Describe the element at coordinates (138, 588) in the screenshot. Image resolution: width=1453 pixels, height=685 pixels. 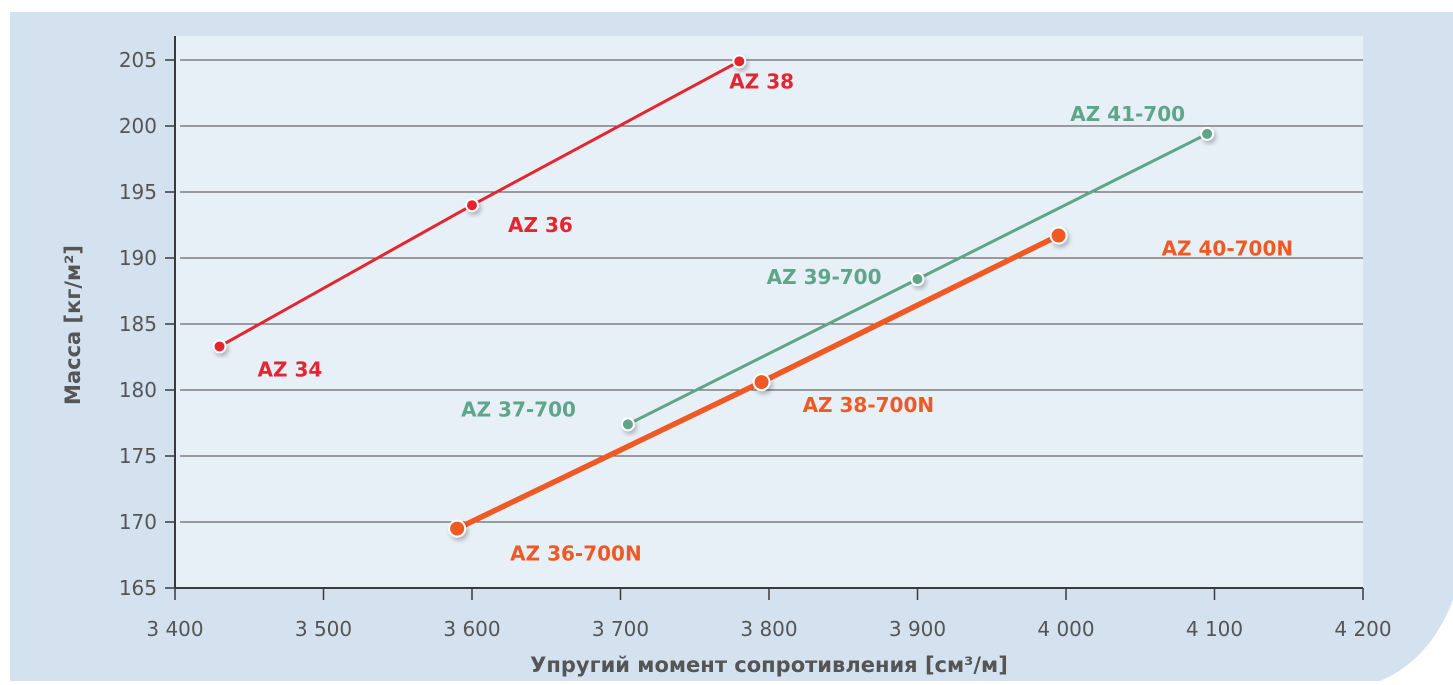
I see `y-tick-label: 165` at that location.